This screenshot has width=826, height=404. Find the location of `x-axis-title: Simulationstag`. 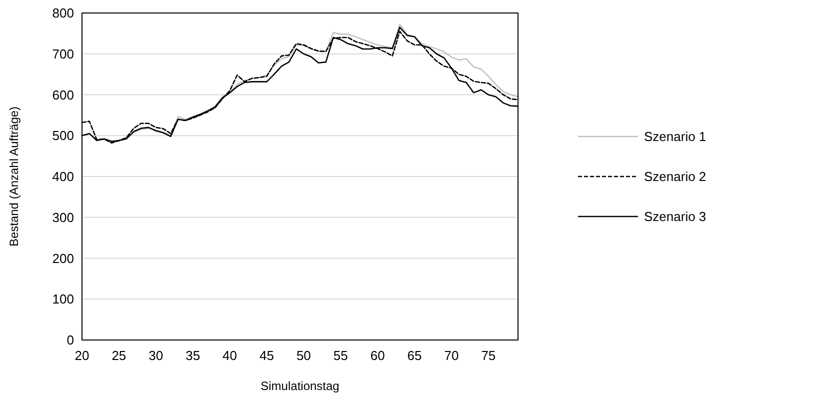

x-axis-title: Simulationstag is located at coordinates (300, 386).